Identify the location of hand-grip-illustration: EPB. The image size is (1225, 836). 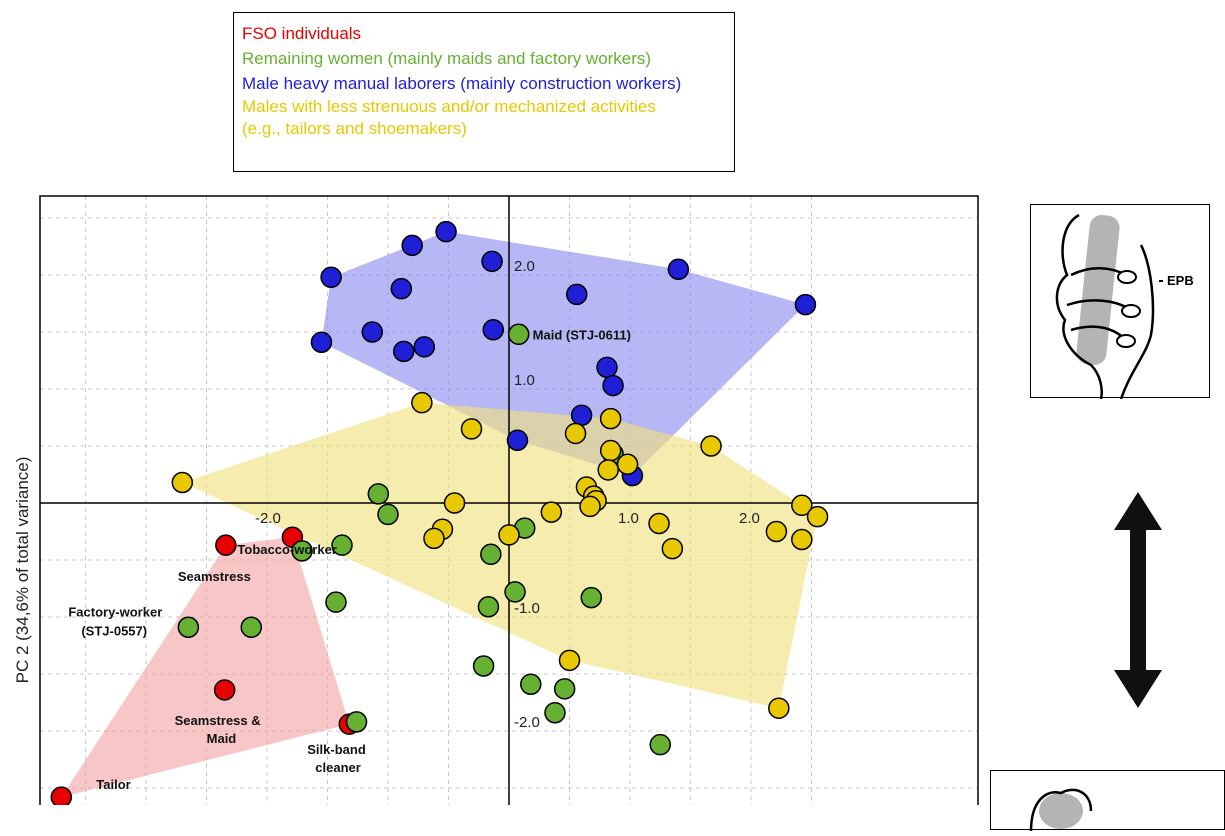
(1124, 306).